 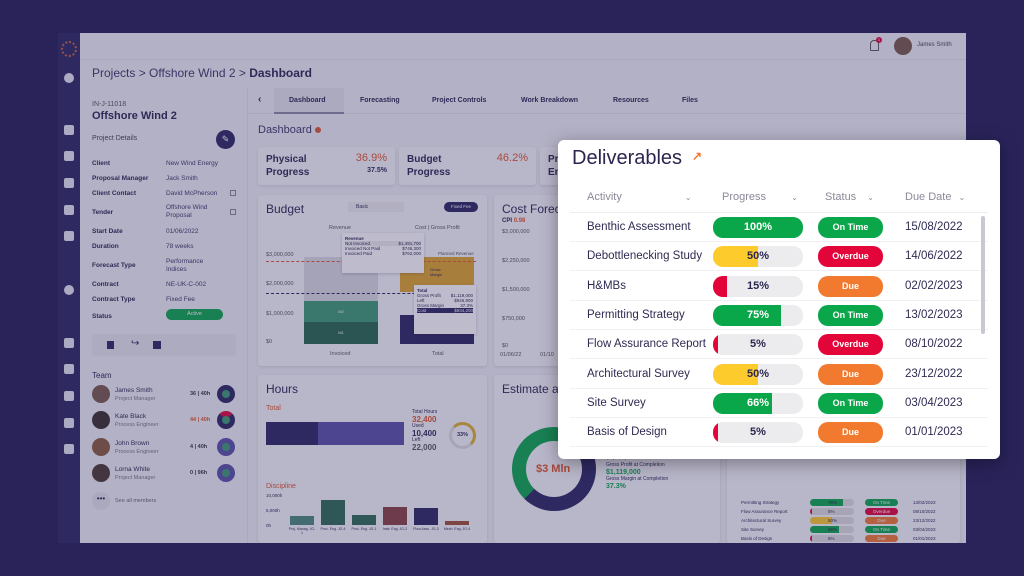 What do you see at coordinates (69, 78) in the screenshot?
I see `add-icon` at bounding box center [69, 78].